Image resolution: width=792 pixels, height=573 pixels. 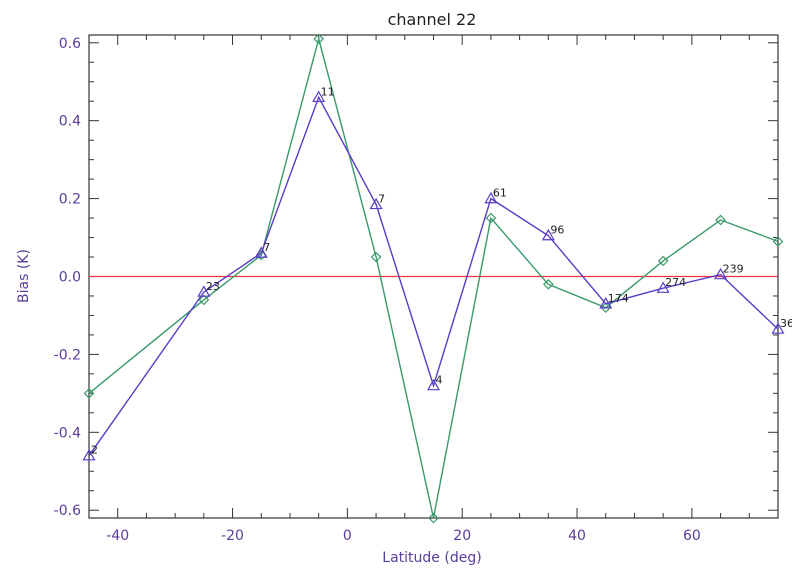 What do you see at coordinates (67, 433) in the screenshot?
I see `y-tick-label: -0.4` at bounding box center [67, 433].